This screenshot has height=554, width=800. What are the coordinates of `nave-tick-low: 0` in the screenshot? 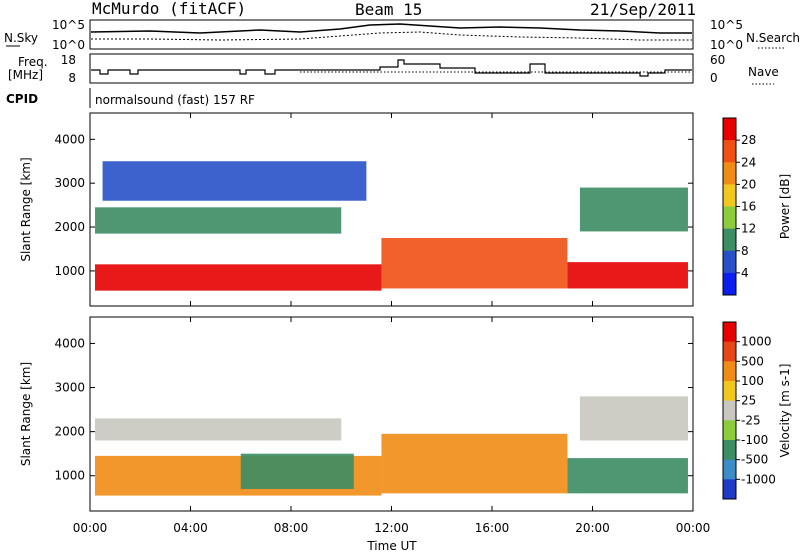 It's located at (714, 78).